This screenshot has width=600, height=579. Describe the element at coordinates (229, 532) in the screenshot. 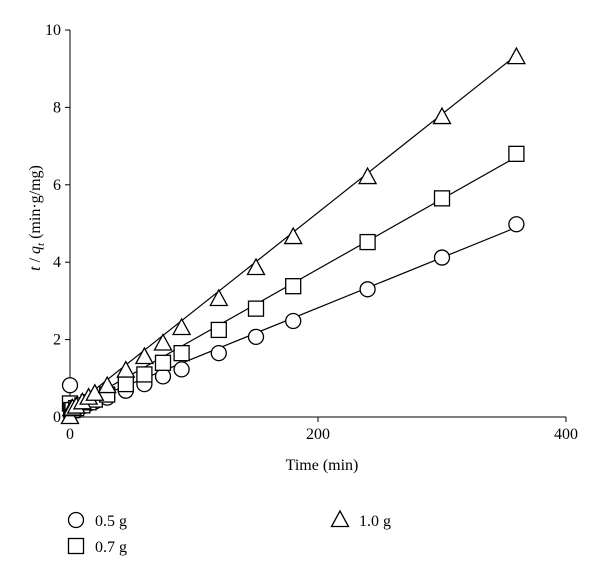

I see `legend: 0.5 g 0.7 g 1.0 g` at that location.